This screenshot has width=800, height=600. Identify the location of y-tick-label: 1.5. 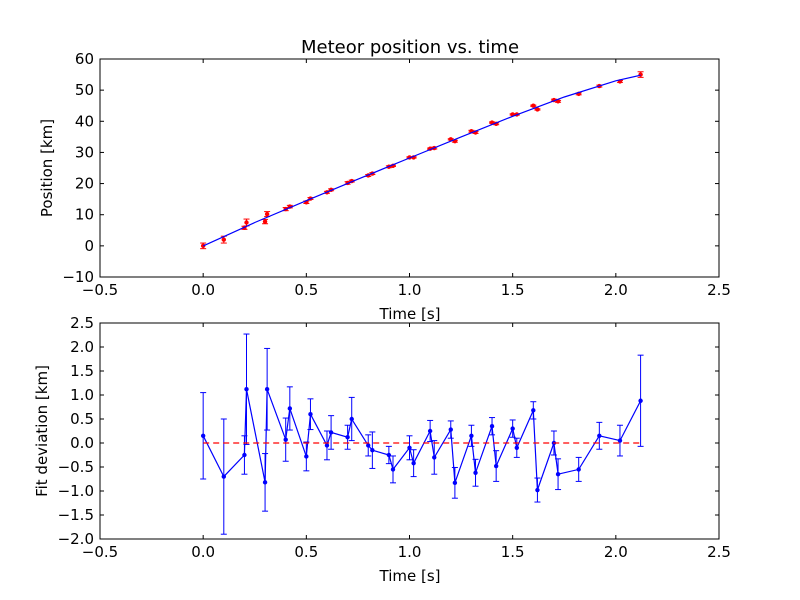
(82, 371).